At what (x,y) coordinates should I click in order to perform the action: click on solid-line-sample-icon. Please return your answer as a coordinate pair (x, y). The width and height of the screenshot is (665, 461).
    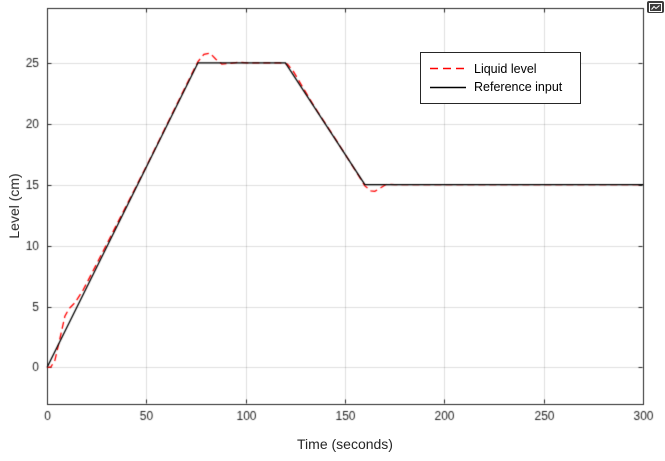
    Looking at the image, I should click on (448, 87).